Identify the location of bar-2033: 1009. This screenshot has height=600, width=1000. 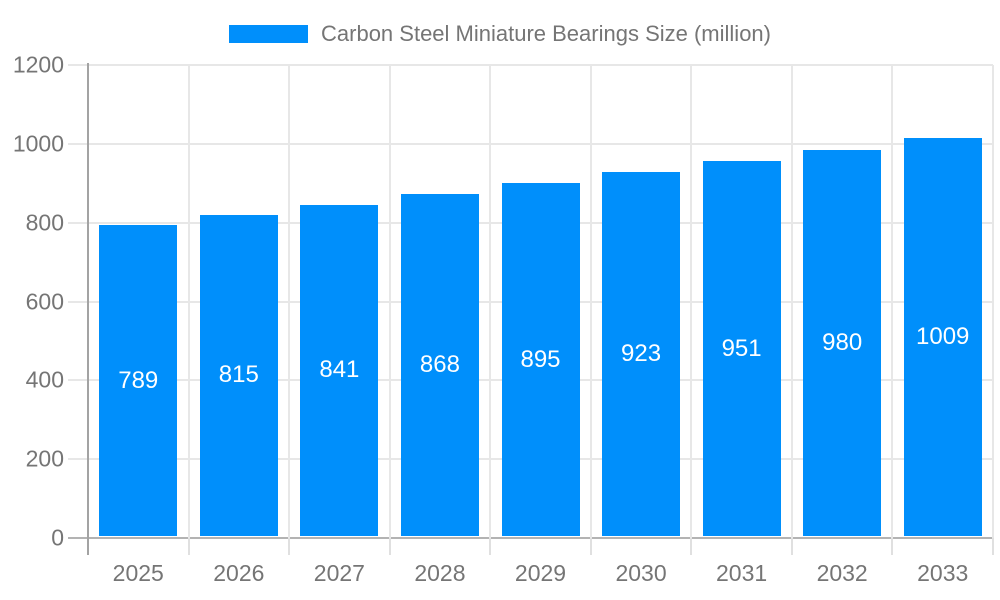
(942, 337).